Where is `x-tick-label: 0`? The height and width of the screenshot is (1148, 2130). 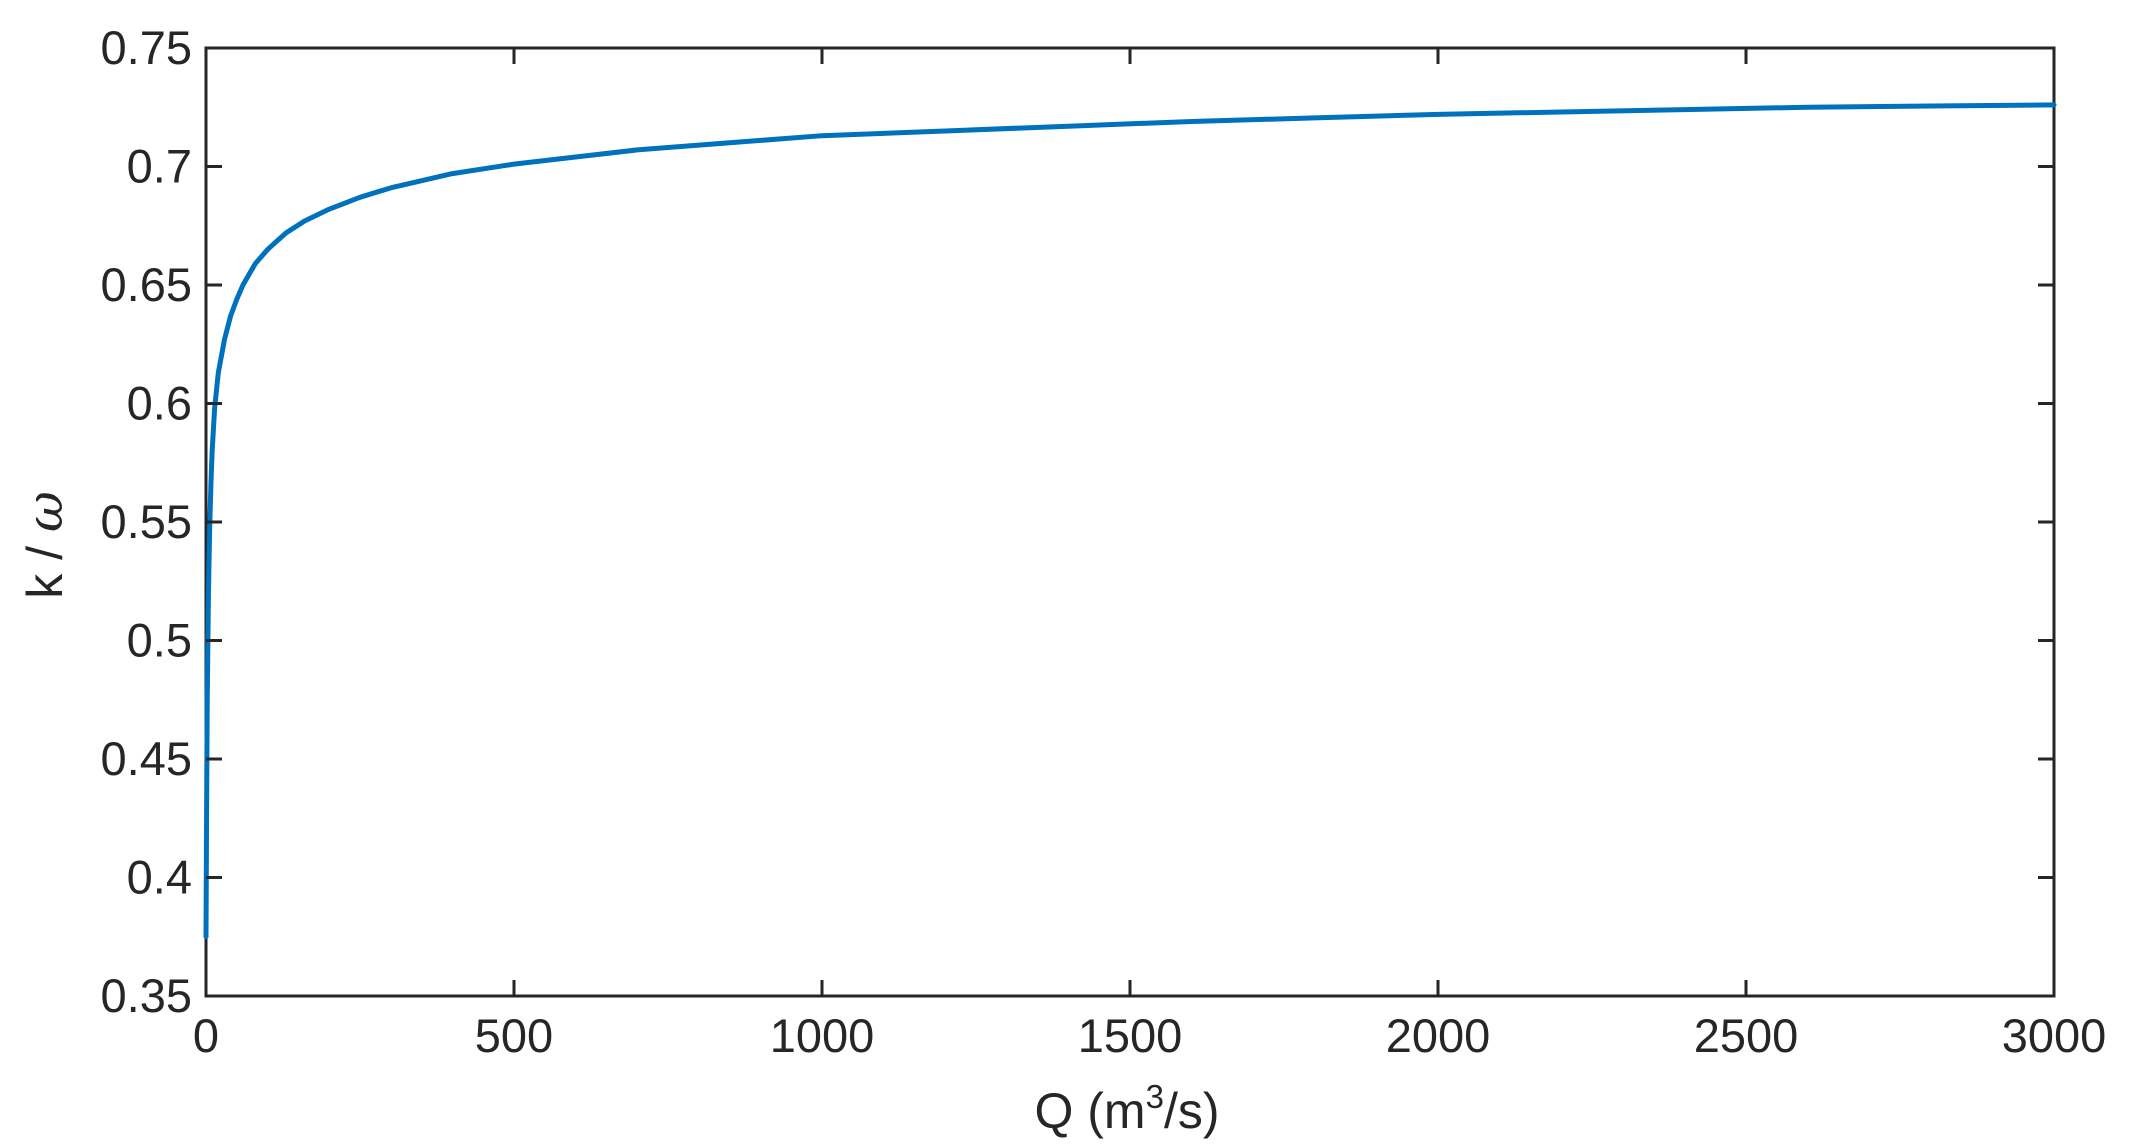
x-tick-label: 0 is located at coordinates (206, 1035).